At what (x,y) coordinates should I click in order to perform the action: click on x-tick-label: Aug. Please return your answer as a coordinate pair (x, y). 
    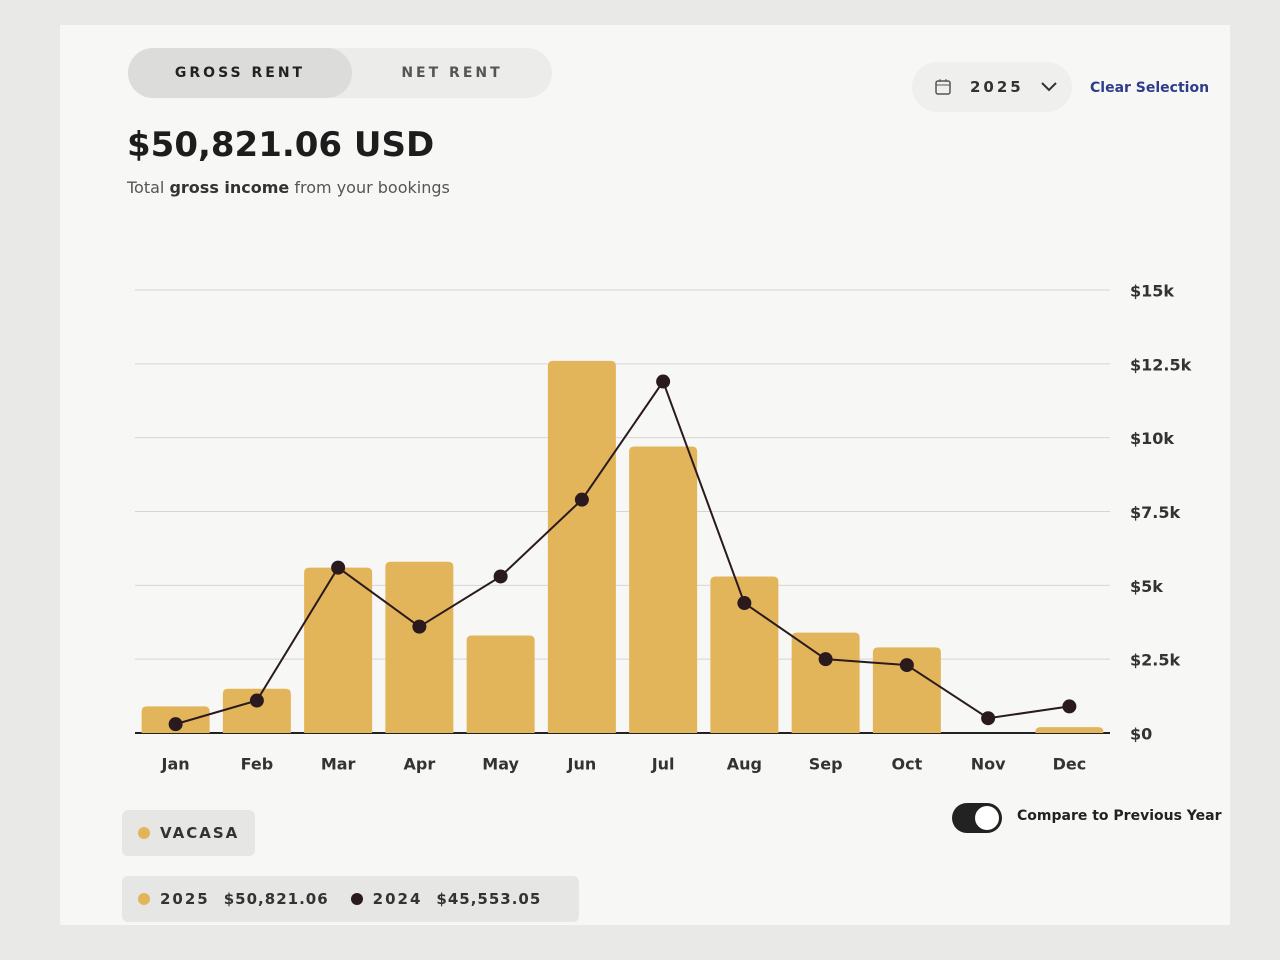
    Looking at the image, I should click on (744, 764).